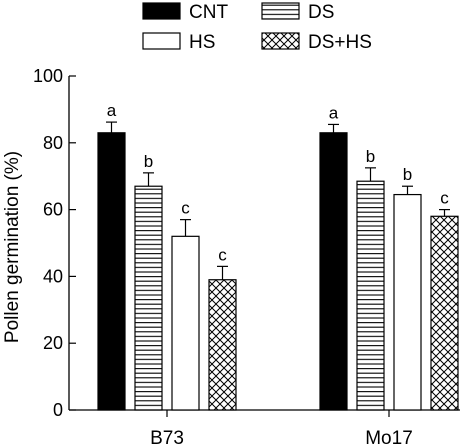  Describe the element at coordinates (370, 295) in the screenshot. I see `bar-ds-mo17` at that location.